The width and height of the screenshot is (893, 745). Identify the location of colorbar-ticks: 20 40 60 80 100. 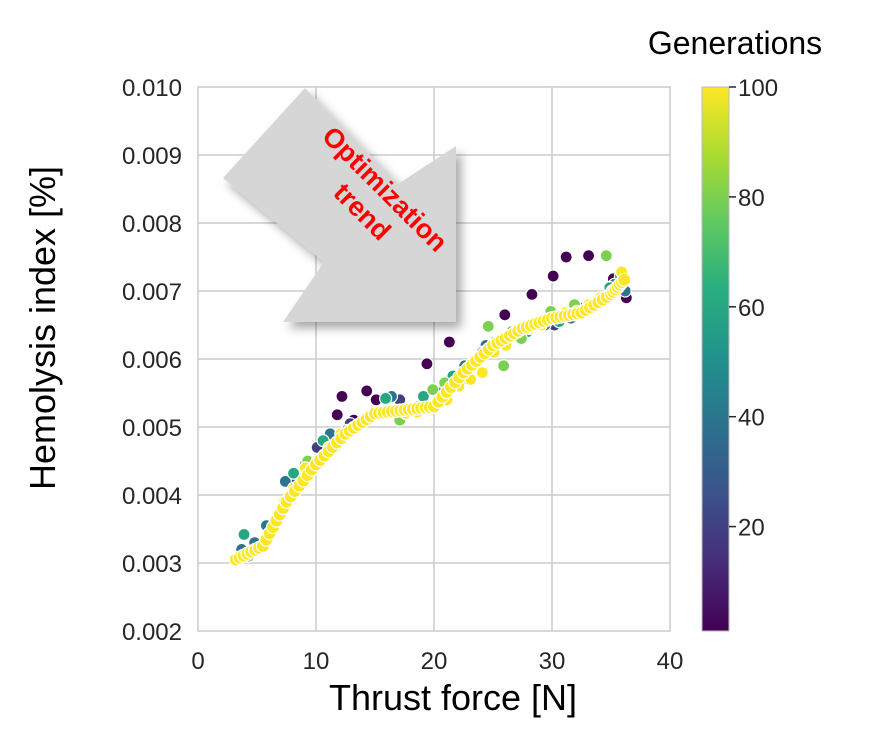
(753, 308).